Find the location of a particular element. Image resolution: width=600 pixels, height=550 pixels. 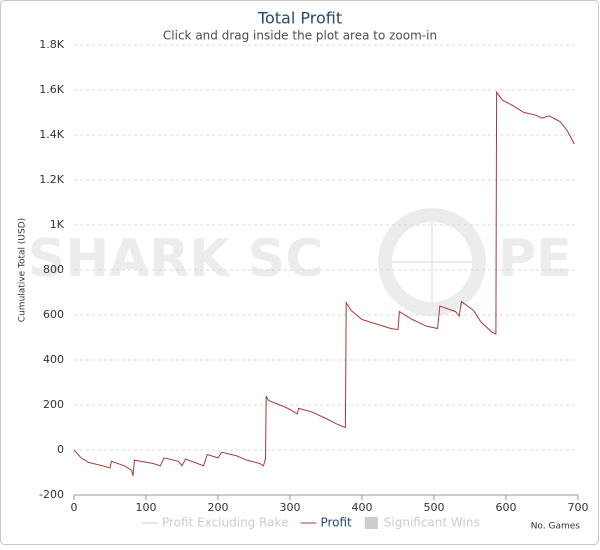

x-tick-label: 600 is located at coordinates (506, 507).